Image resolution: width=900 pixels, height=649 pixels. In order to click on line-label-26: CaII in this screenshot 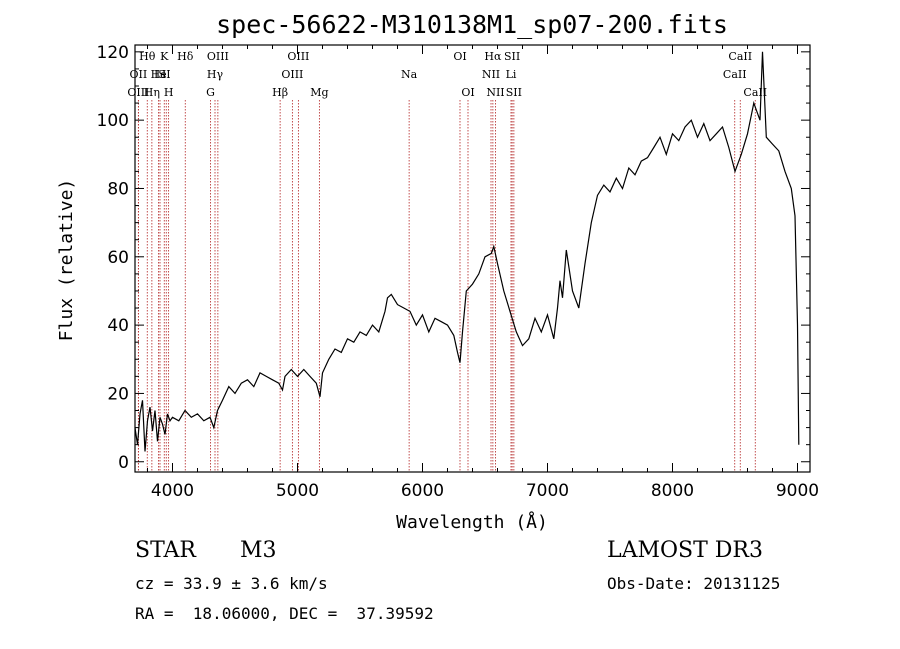, I will do `click(740, 56)`.